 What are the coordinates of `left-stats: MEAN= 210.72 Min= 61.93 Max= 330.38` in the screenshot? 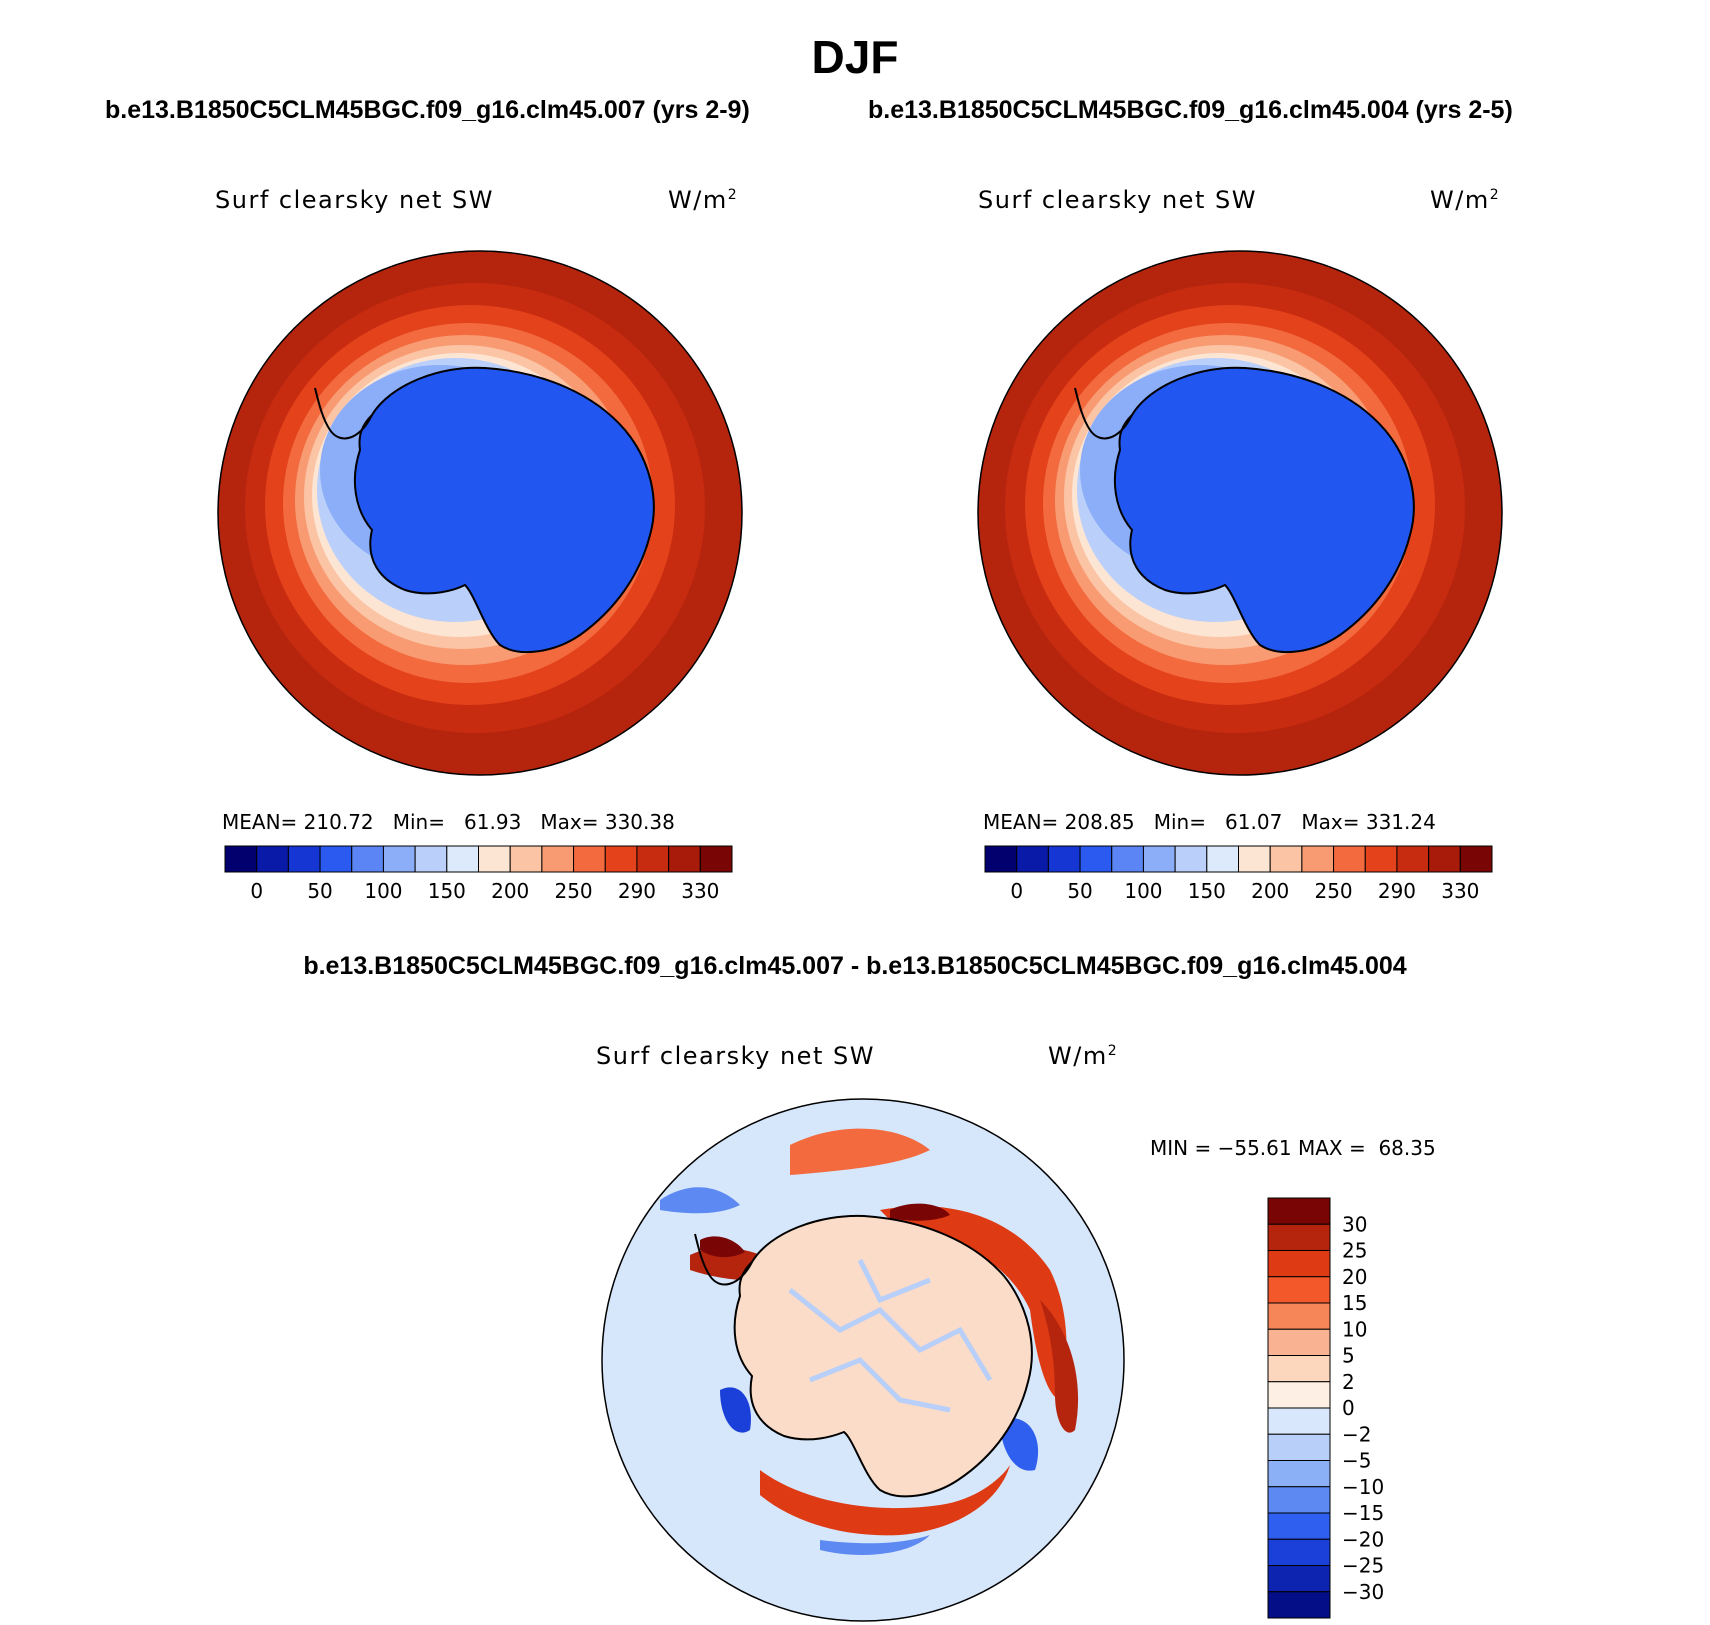 It's located at (448, 822).